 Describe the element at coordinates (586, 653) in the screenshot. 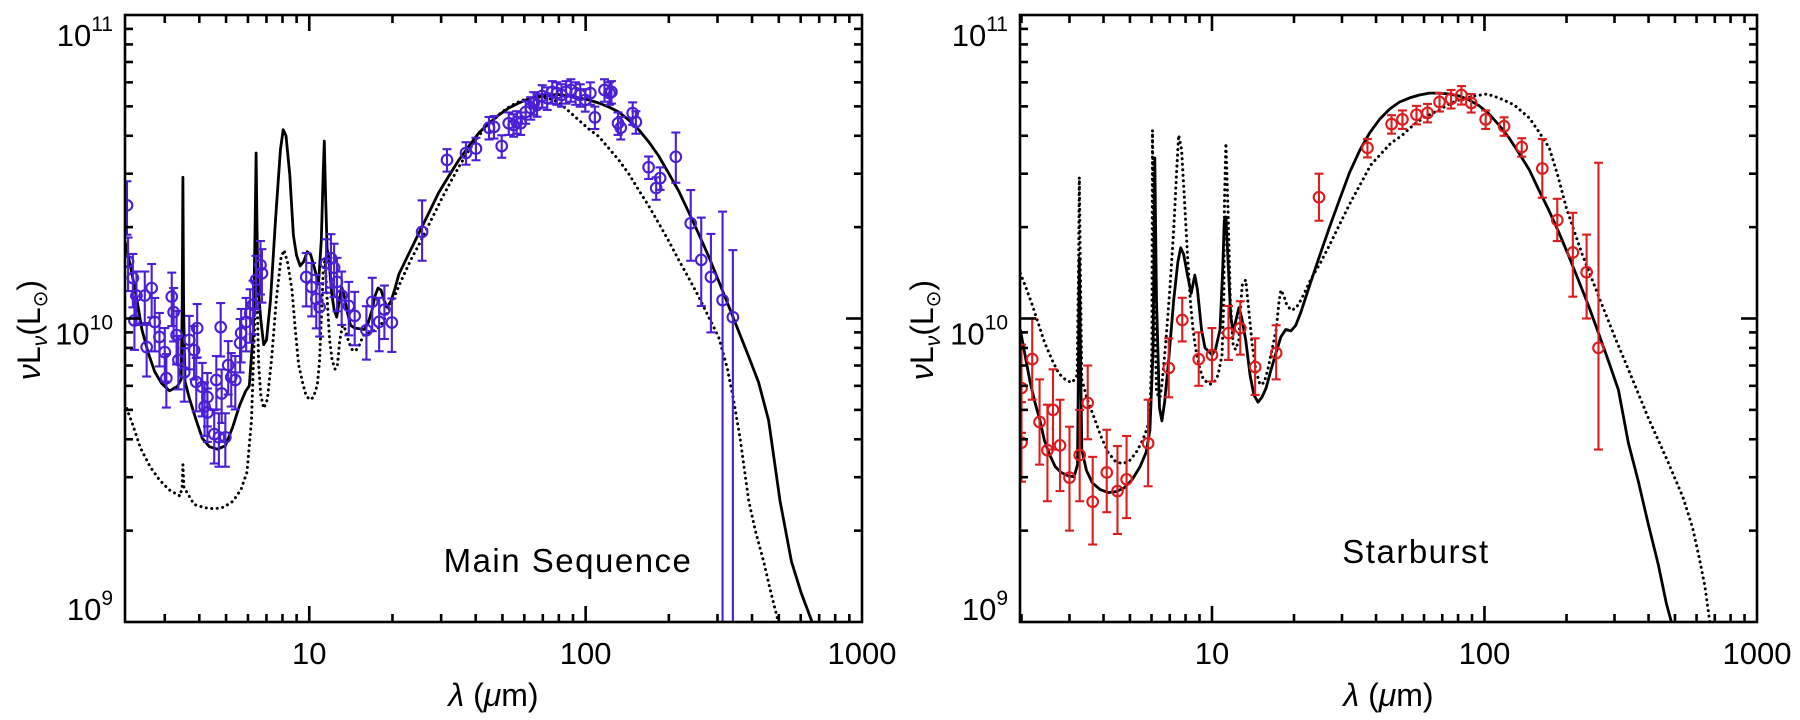

I see `x-tick-label: 100` at that location.